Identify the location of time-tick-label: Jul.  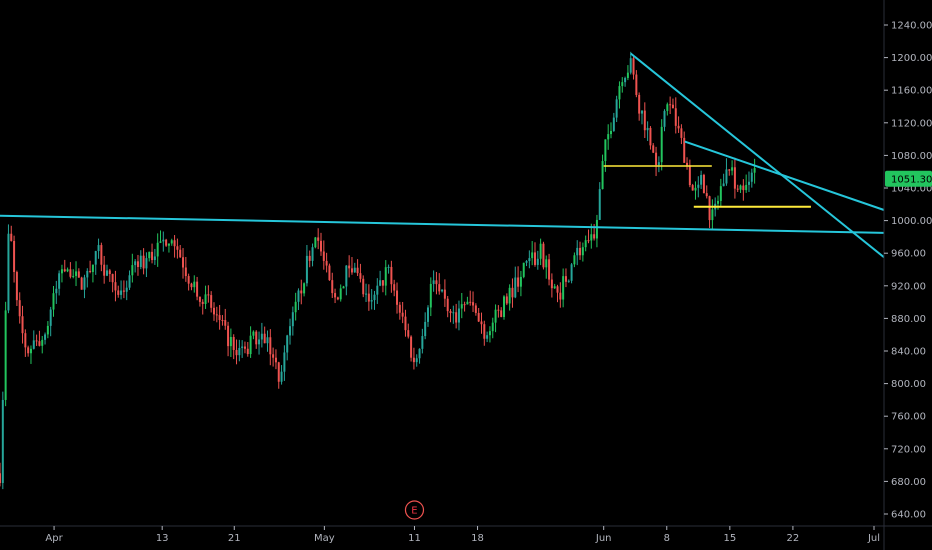
(873, 538).